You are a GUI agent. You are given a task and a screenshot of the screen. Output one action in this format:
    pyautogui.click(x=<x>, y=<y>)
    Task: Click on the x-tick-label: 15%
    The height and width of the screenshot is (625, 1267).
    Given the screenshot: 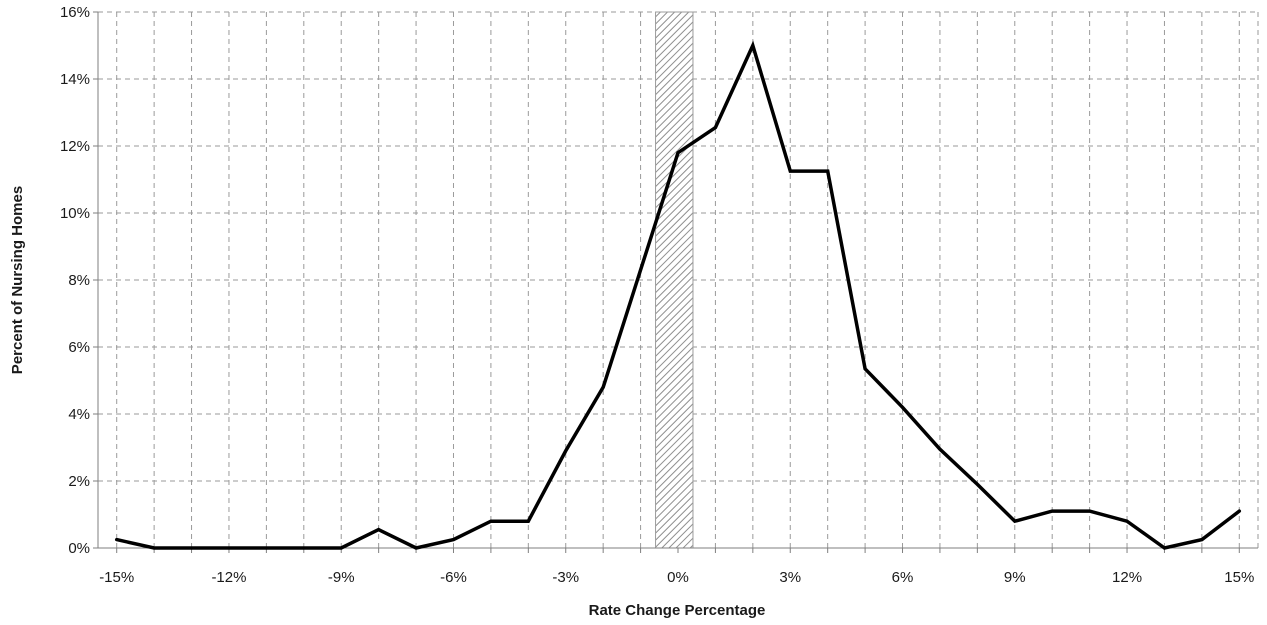 What is the action you would take?
    pyautogui.click(x=1239, y=577)
    